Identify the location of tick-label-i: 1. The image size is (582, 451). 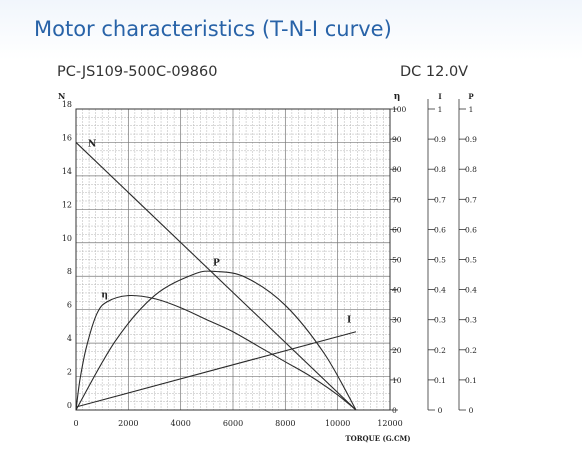
(440, 109).